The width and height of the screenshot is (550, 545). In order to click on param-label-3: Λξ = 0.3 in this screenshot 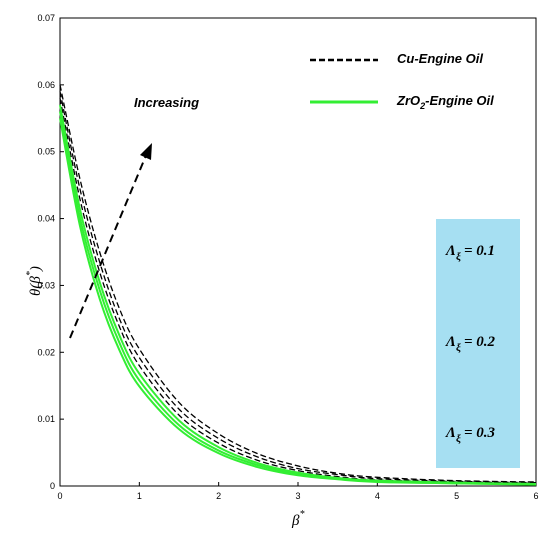, I will do `click(470, 435)`.